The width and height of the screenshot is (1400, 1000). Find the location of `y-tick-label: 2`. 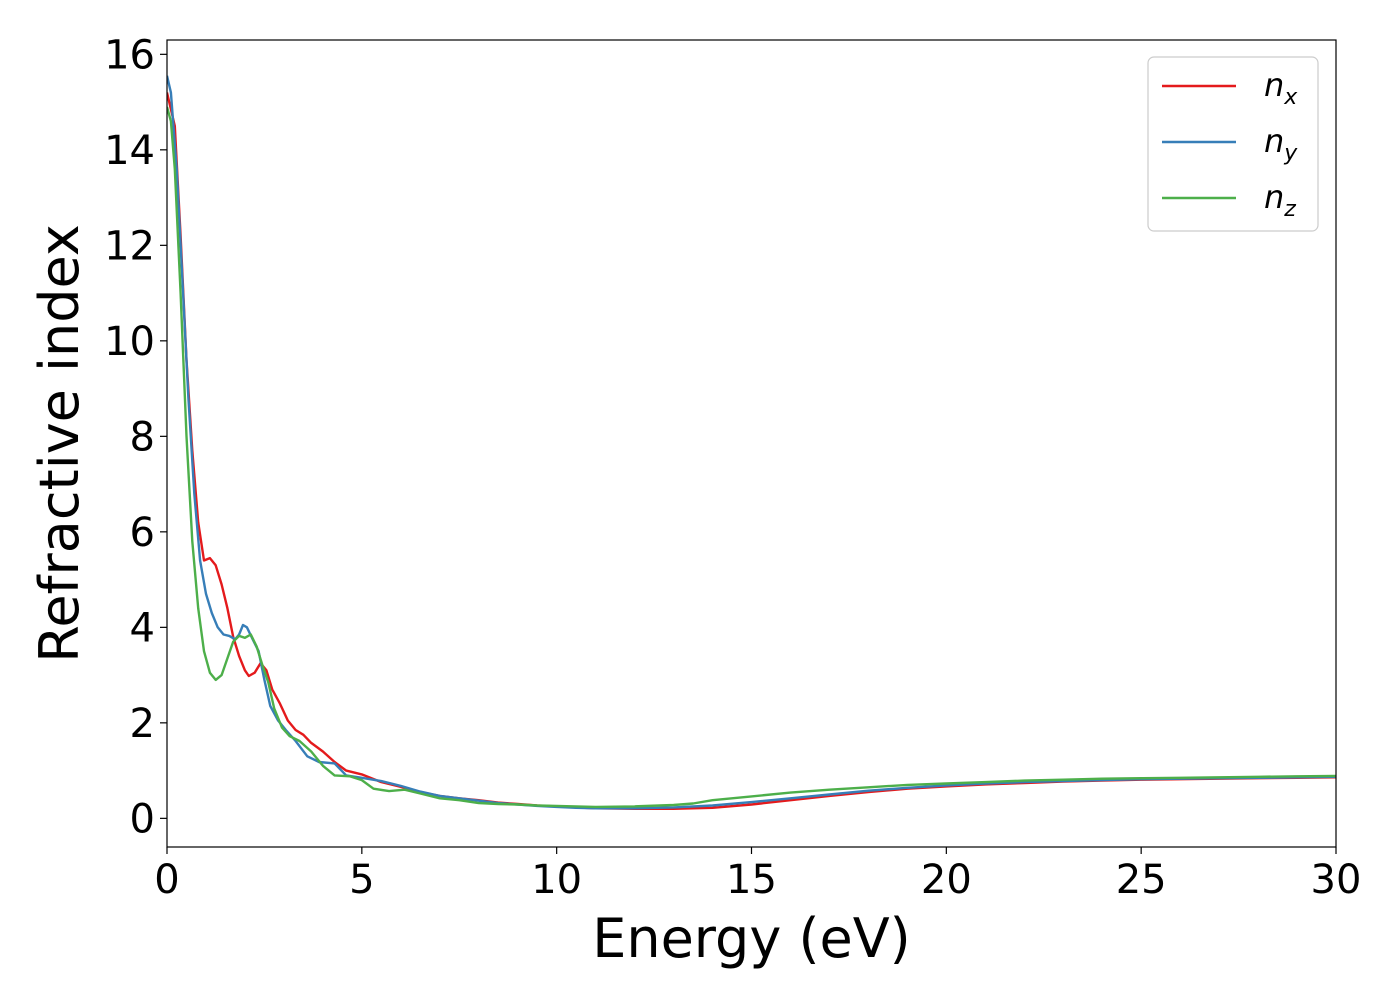

y-tick-label: 2 is located at coordinates (142, 724).